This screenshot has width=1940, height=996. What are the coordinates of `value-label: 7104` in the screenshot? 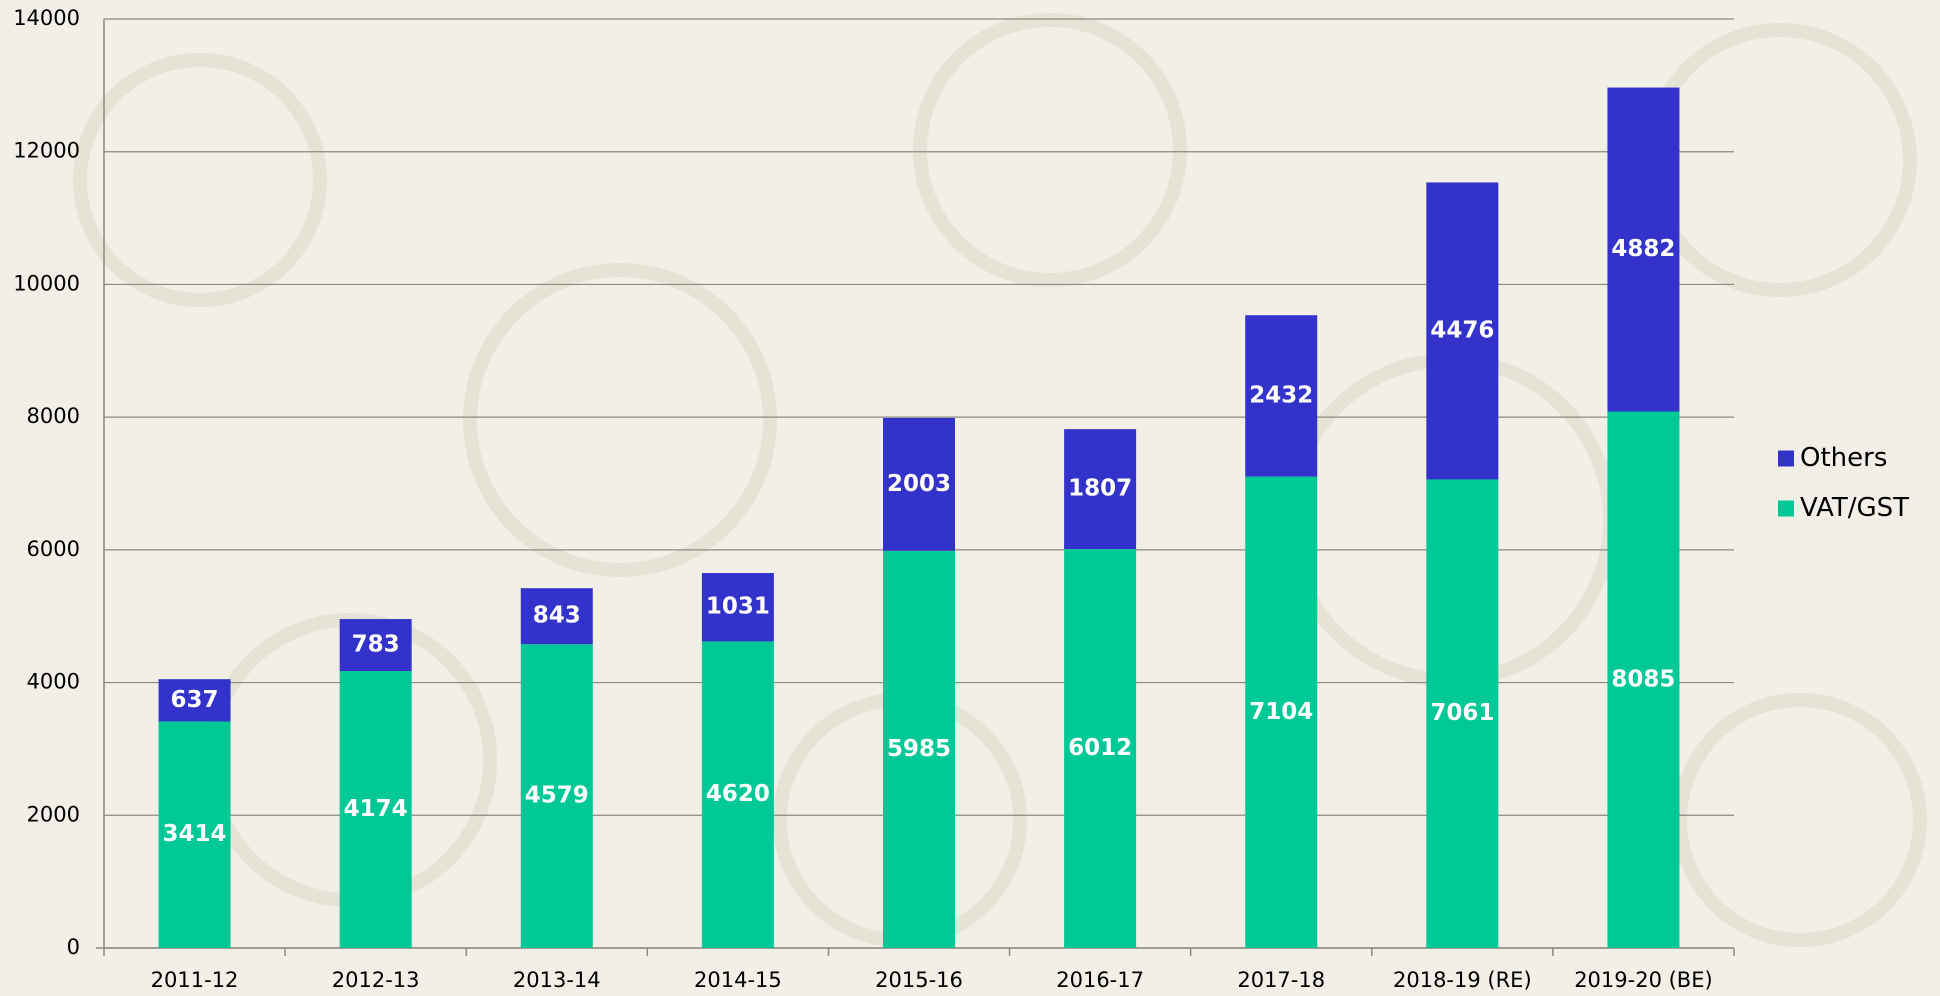 It's located at (1281, 712).